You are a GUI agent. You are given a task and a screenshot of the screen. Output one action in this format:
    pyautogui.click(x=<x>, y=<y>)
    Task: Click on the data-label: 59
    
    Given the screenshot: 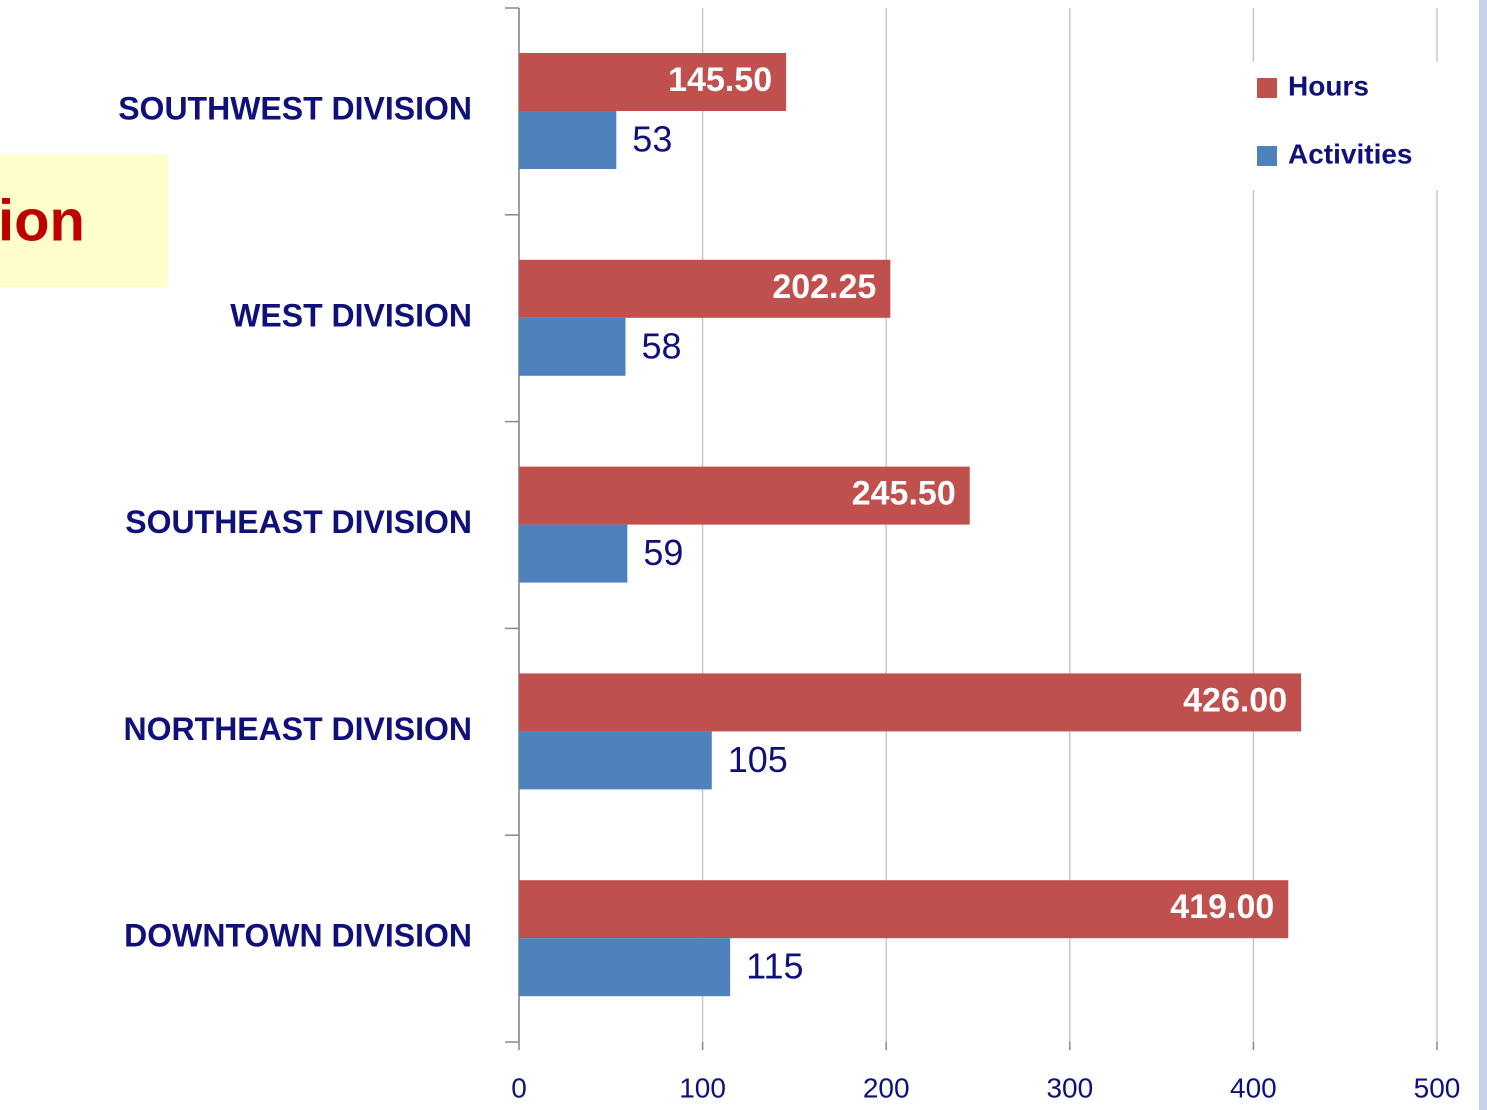 What is the action you would take?
    pyautogui.click(x=663, y=552)
    